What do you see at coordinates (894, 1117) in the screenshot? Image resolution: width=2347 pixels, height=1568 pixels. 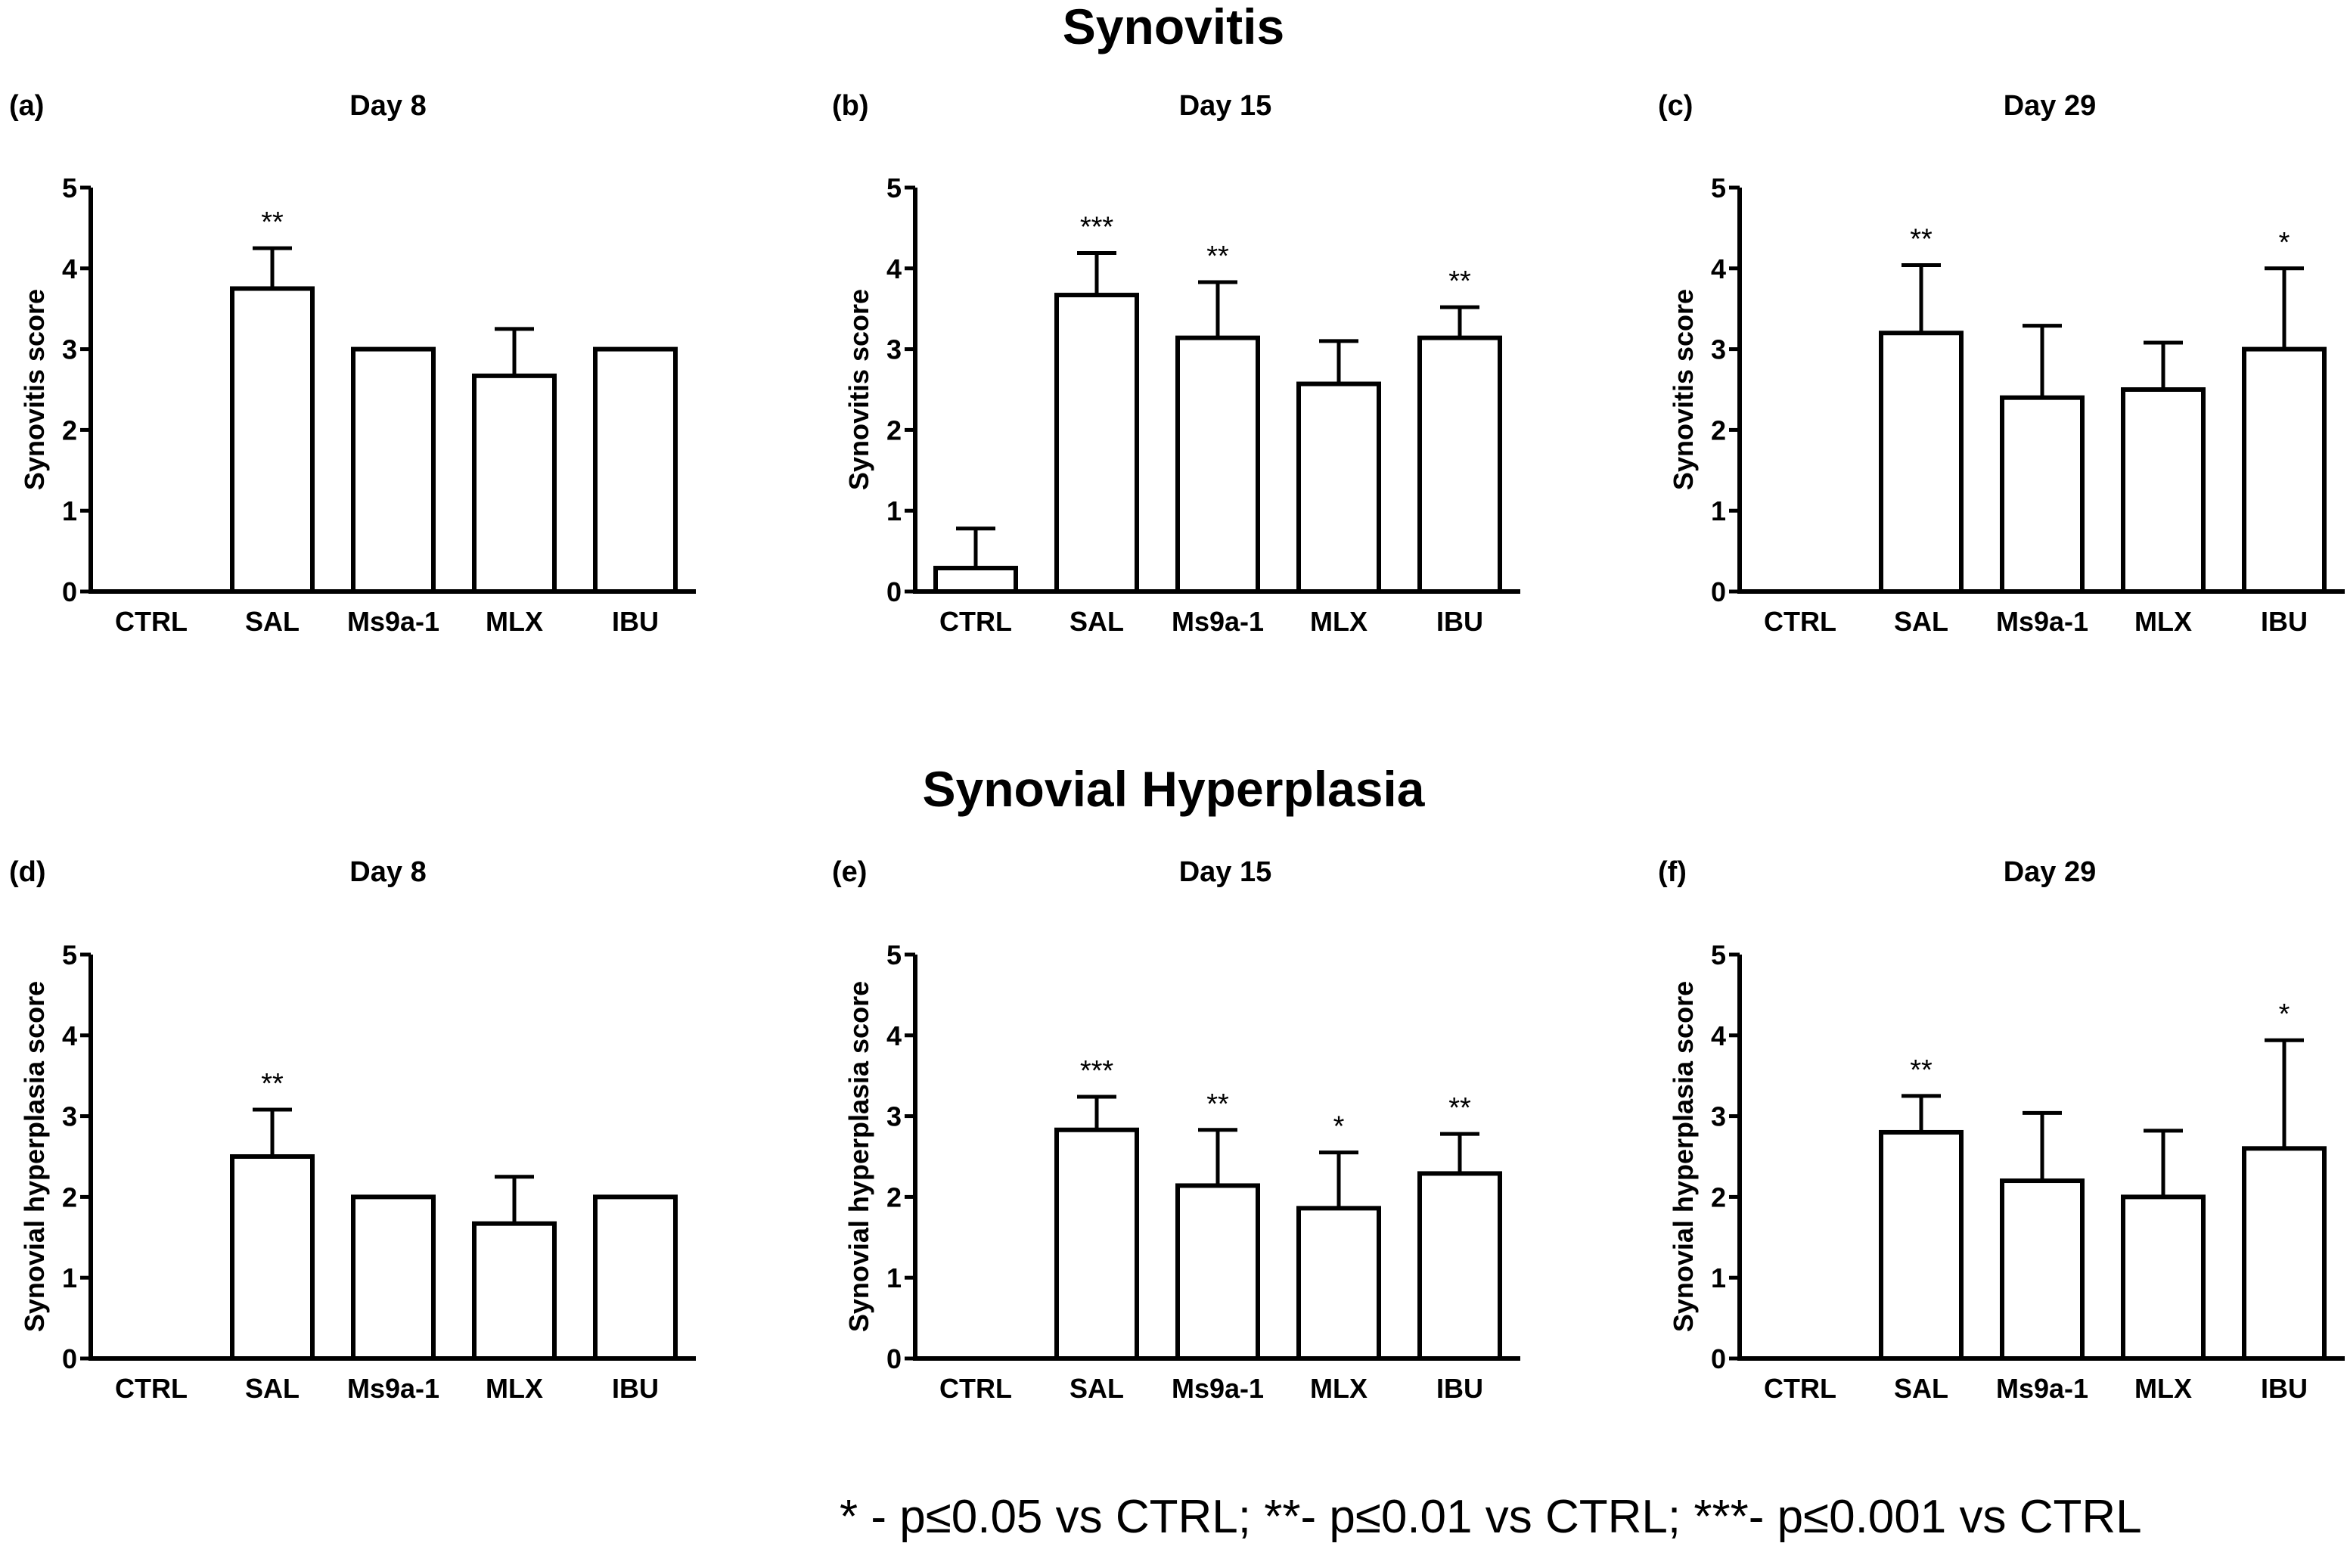 I see `panel-e-y-tick-label: 3` at bounding box center [894, 1117].